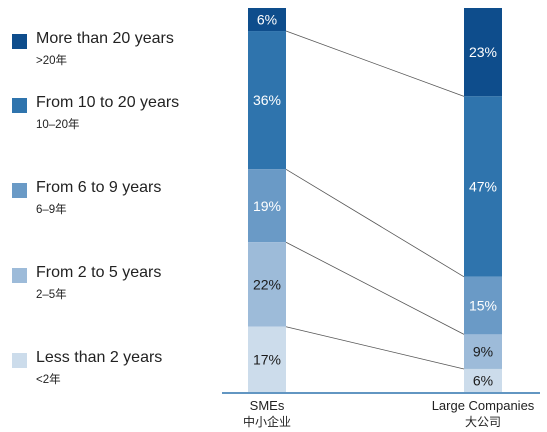 The width and height of the screenshot is (547, 432). What do you see at coordinates (105, 38) in the screenshot?
I see `legend-label: More than 20 years` at bounding box center [105, 38].